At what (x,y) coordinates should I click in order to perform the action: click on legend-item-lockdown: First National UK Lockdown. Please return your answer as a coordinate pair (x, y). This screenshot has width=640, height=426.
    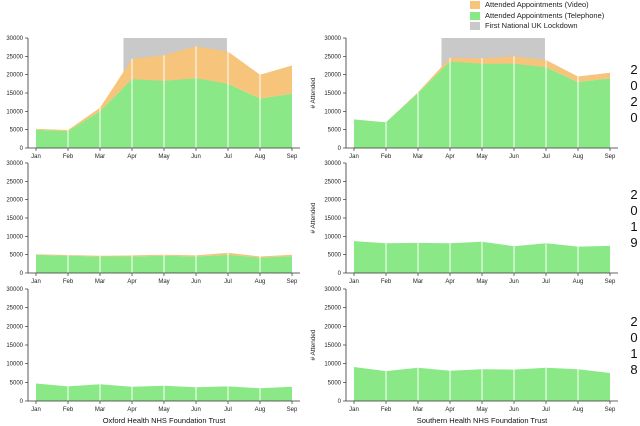
    Looking at the image, I should click on (537, 26).